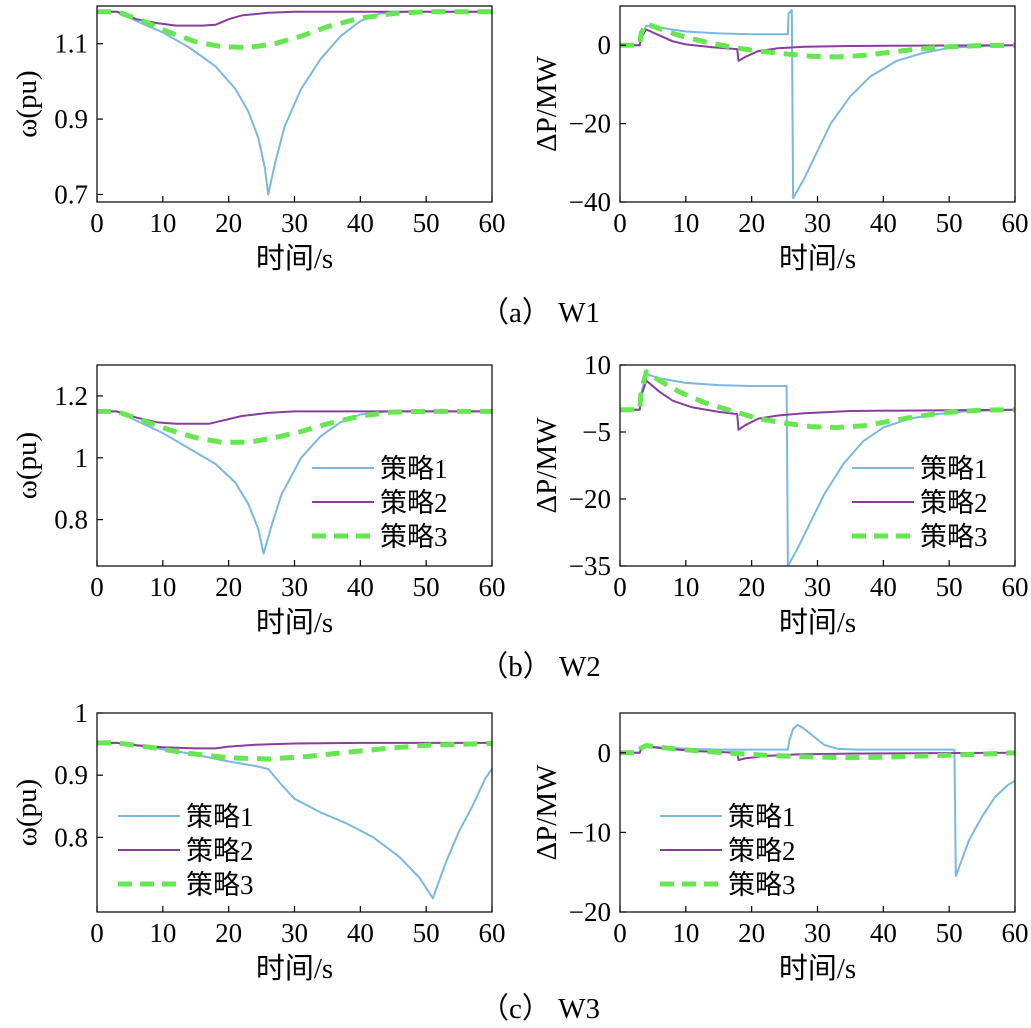 The image size is (1031, 1028). What do you see at coordinates (605, 45) in the screenshot?
I see `y-tick-label: 0` at bounding box center [605, 45].